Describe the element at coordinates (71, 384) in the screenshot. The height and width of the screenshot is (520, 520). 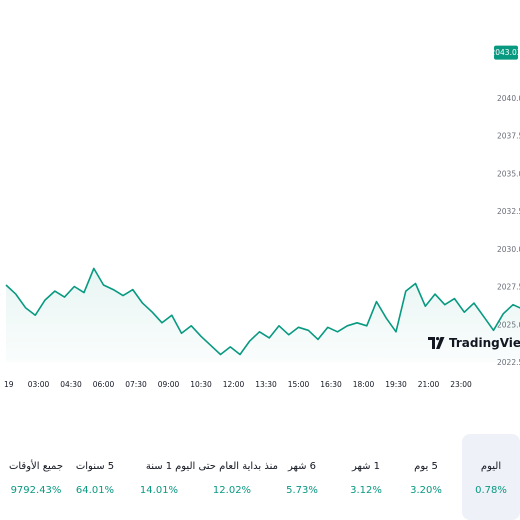
I see `x-tick-label: 04:30` at that location.